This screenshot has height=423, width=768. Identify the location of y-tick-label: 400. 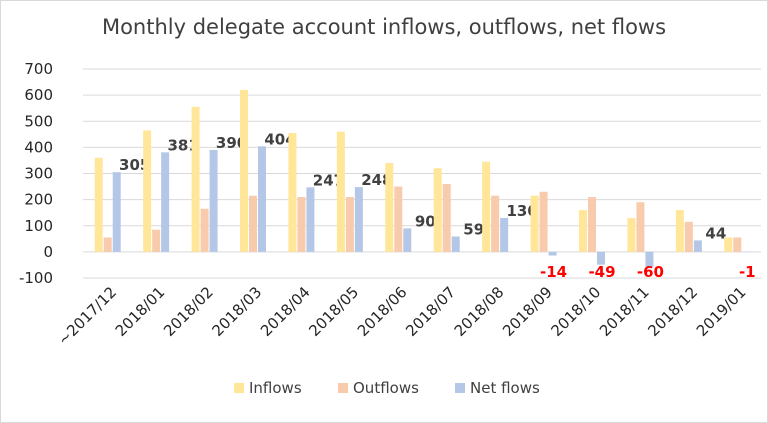
(38, 147).